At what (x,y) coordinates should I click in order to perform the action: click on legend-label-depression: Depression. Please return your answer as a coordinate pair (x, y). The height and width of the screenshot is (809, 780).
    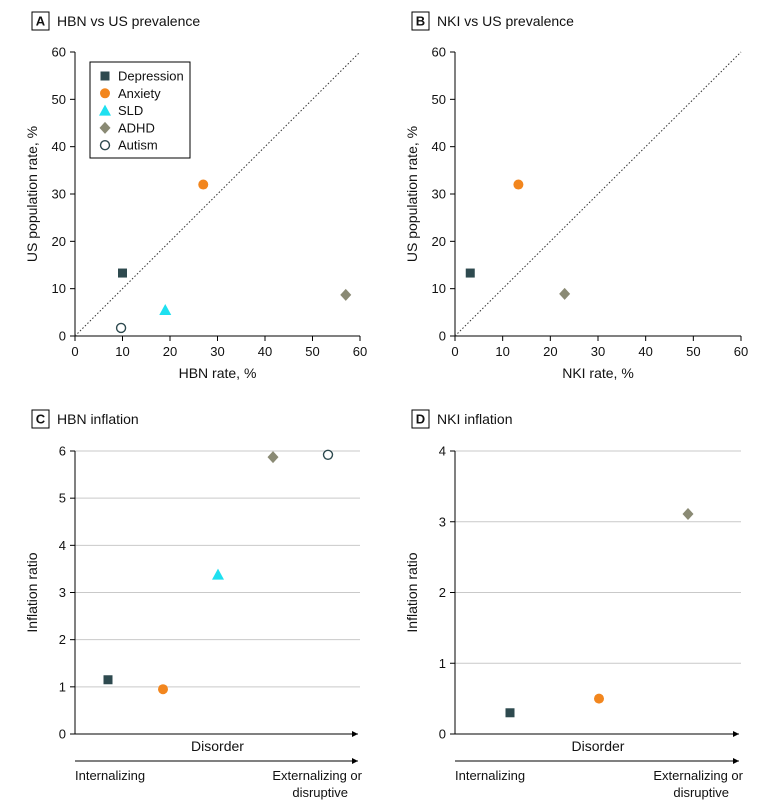
    Looking at the image, I should click on (151, 76).